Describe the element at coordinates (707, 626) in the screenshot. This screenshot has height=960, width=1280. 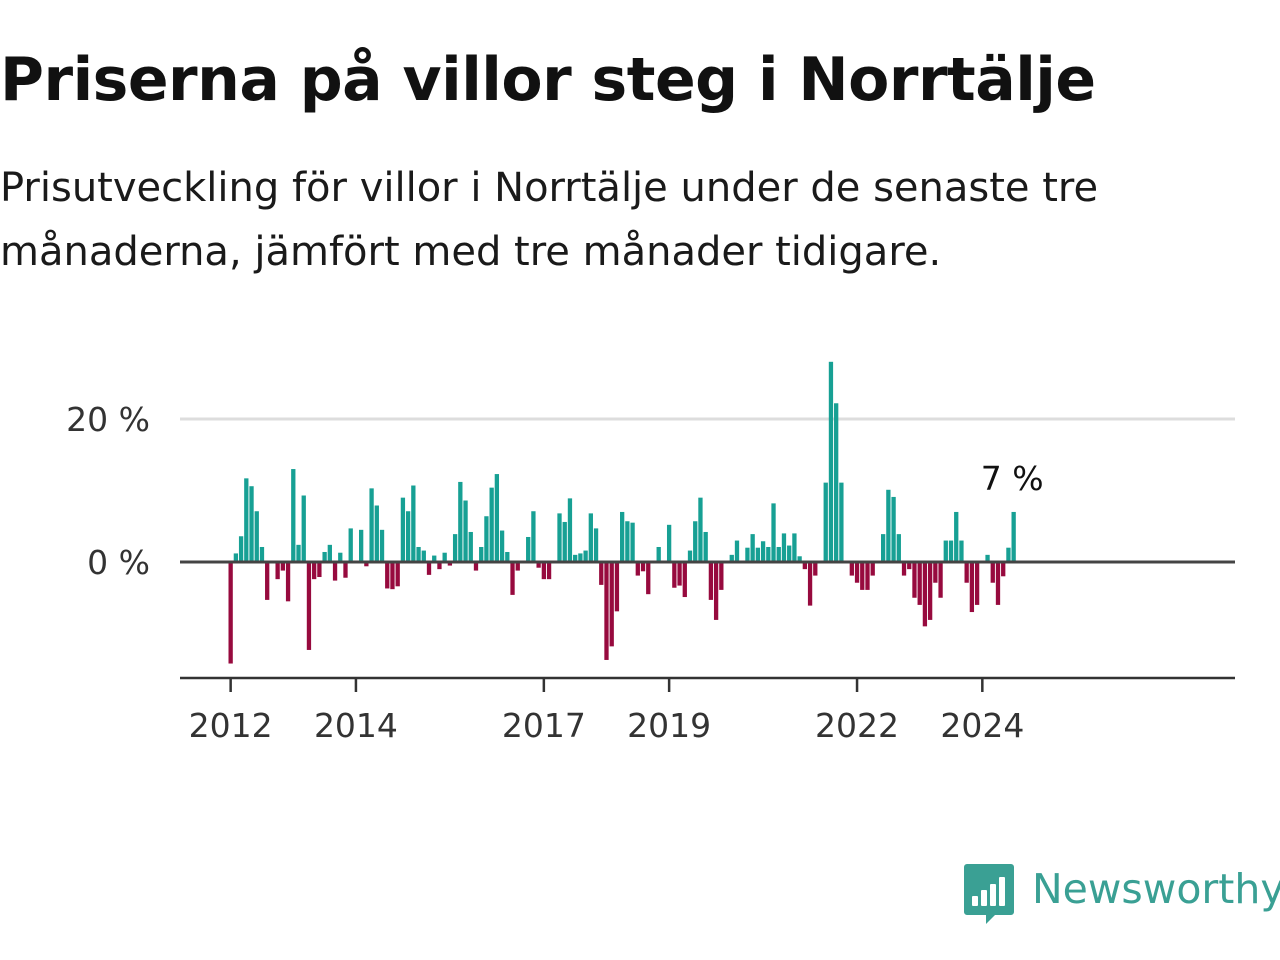
I see `axes` at that location.